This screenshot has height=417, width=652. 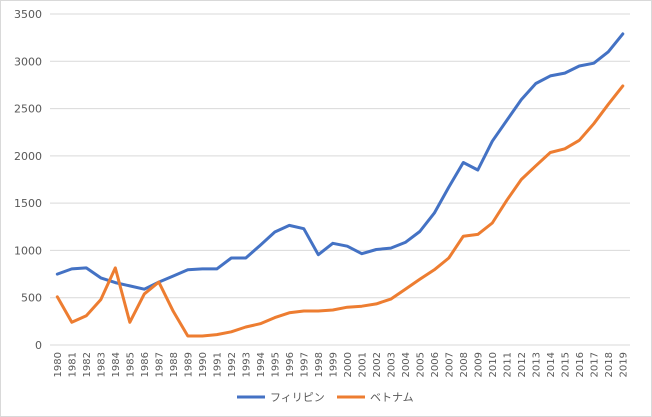 What do you see at coordinates (28, 180) in the screenshot?
I see `y-axis-ticks: 0 500 1000 1500 2000 2500 3000 3500` at bounding box center [28, 180].